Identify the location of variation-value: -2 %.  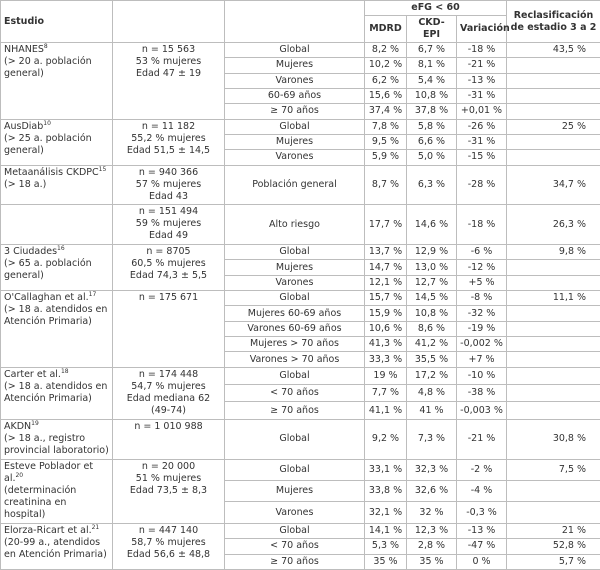
(481, 470).